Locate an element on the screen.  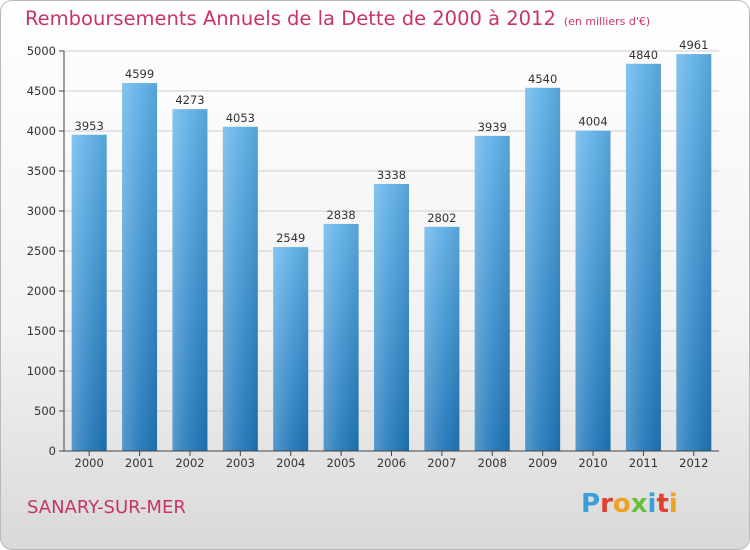
data-label: 3939 is located at coordinates (492, 127).